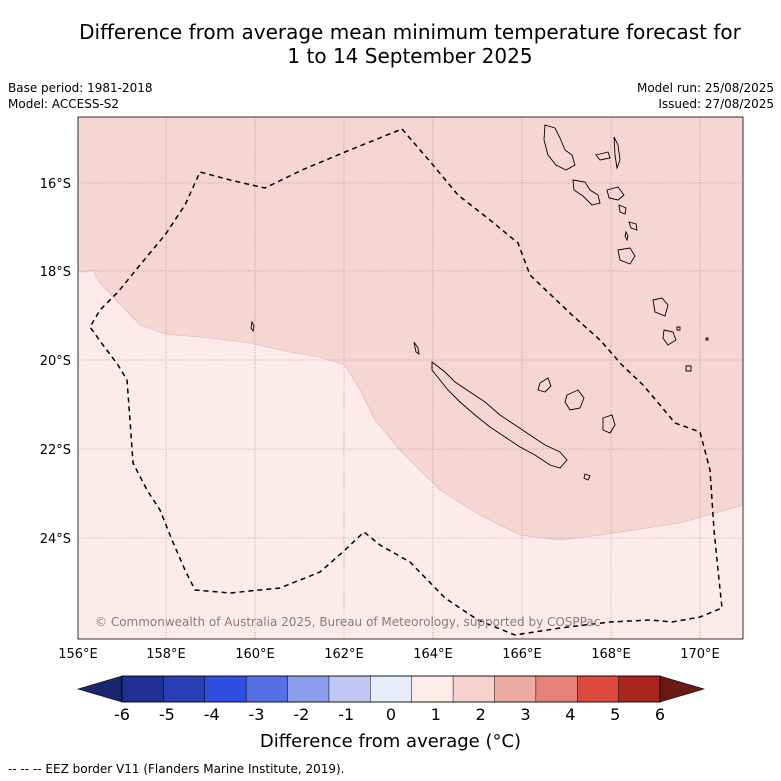 The width and height of the screenshot is (781, 781). Describe the element at coordinates (55, 184) in the screenshot. I see `lat-label-16: 16°S` at that location.